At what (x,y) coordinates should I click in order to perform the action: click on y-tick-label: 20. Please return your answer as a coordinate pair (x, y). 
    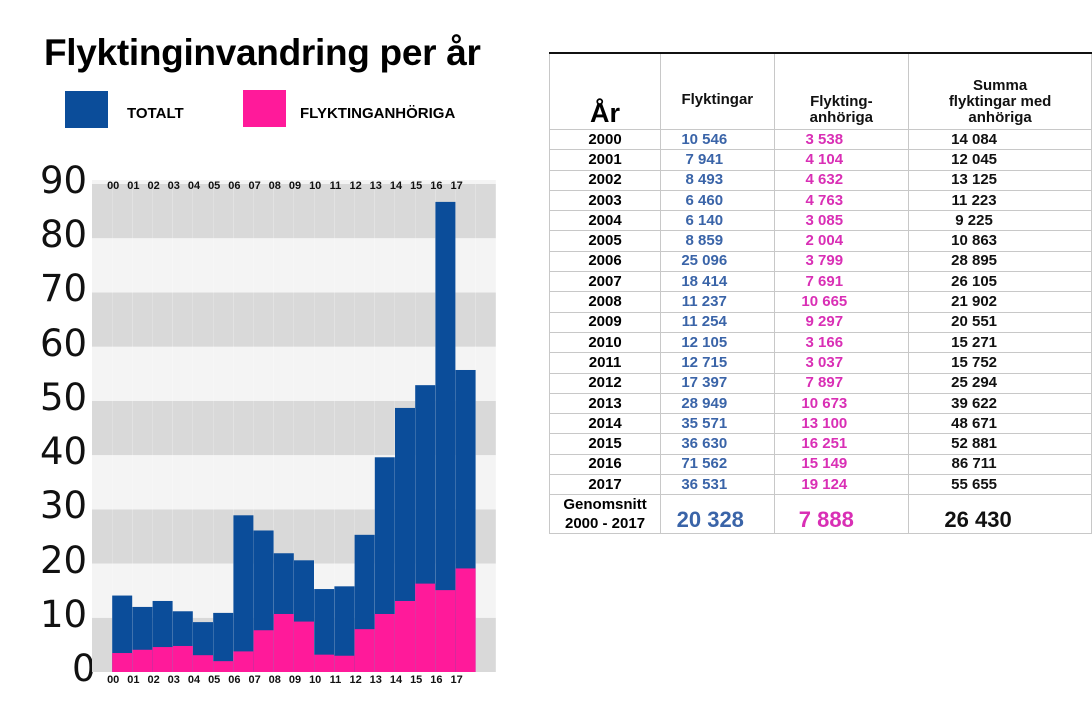
    Looking at the image, I should click on (64, 560).